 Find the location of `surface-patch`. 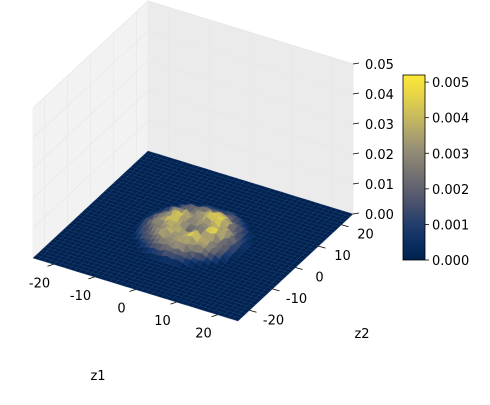

surface-patch is located at coordinates (237, 319).